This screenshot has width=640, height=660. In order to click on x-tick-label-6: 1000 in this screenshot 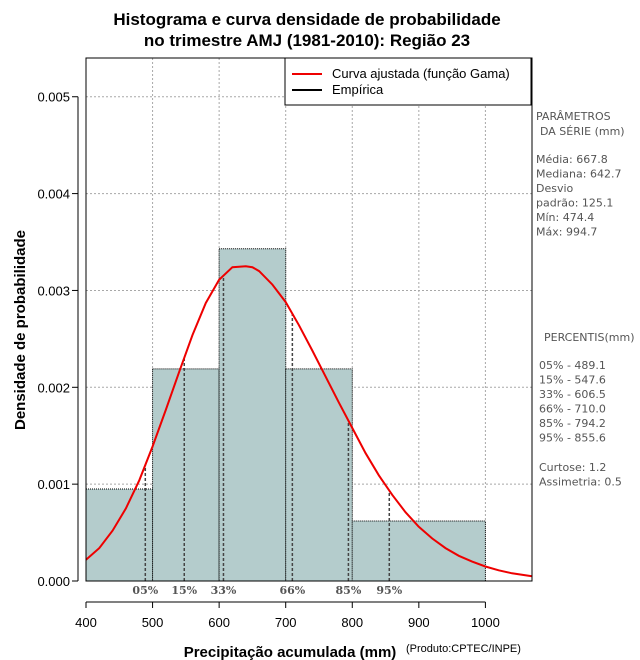, I will do `click(485, 622)`.